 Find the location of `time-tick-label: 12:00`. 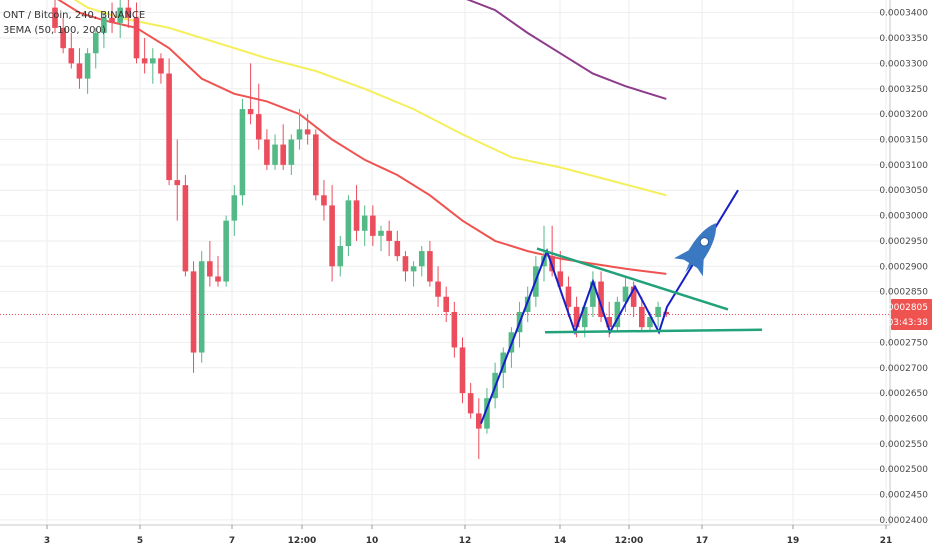

time-tick-label: 12:00 is located at coordinates (629, 541).